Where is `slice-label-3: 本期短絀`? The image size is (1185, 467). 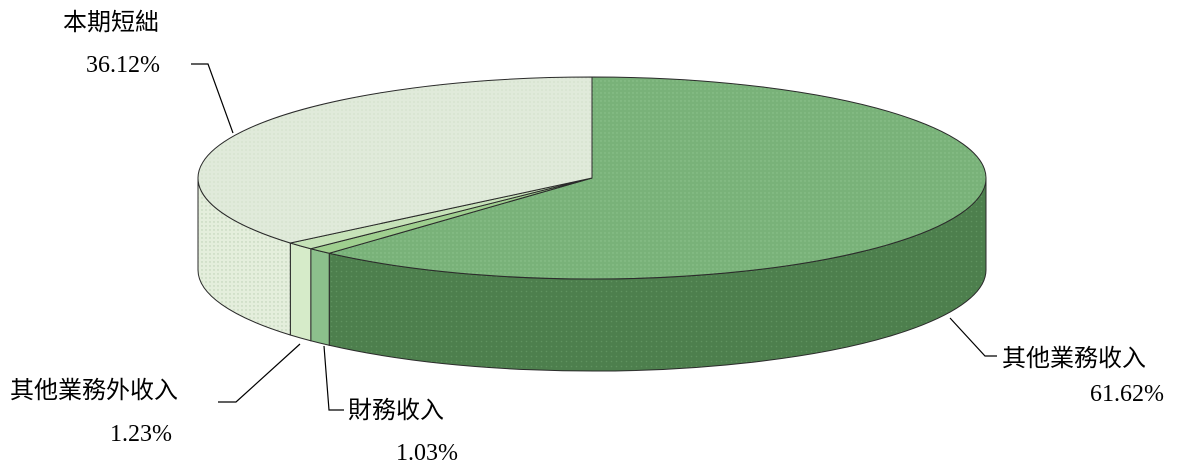 slice-label-3: 本期短絀 is located at coordinates (111, 22).